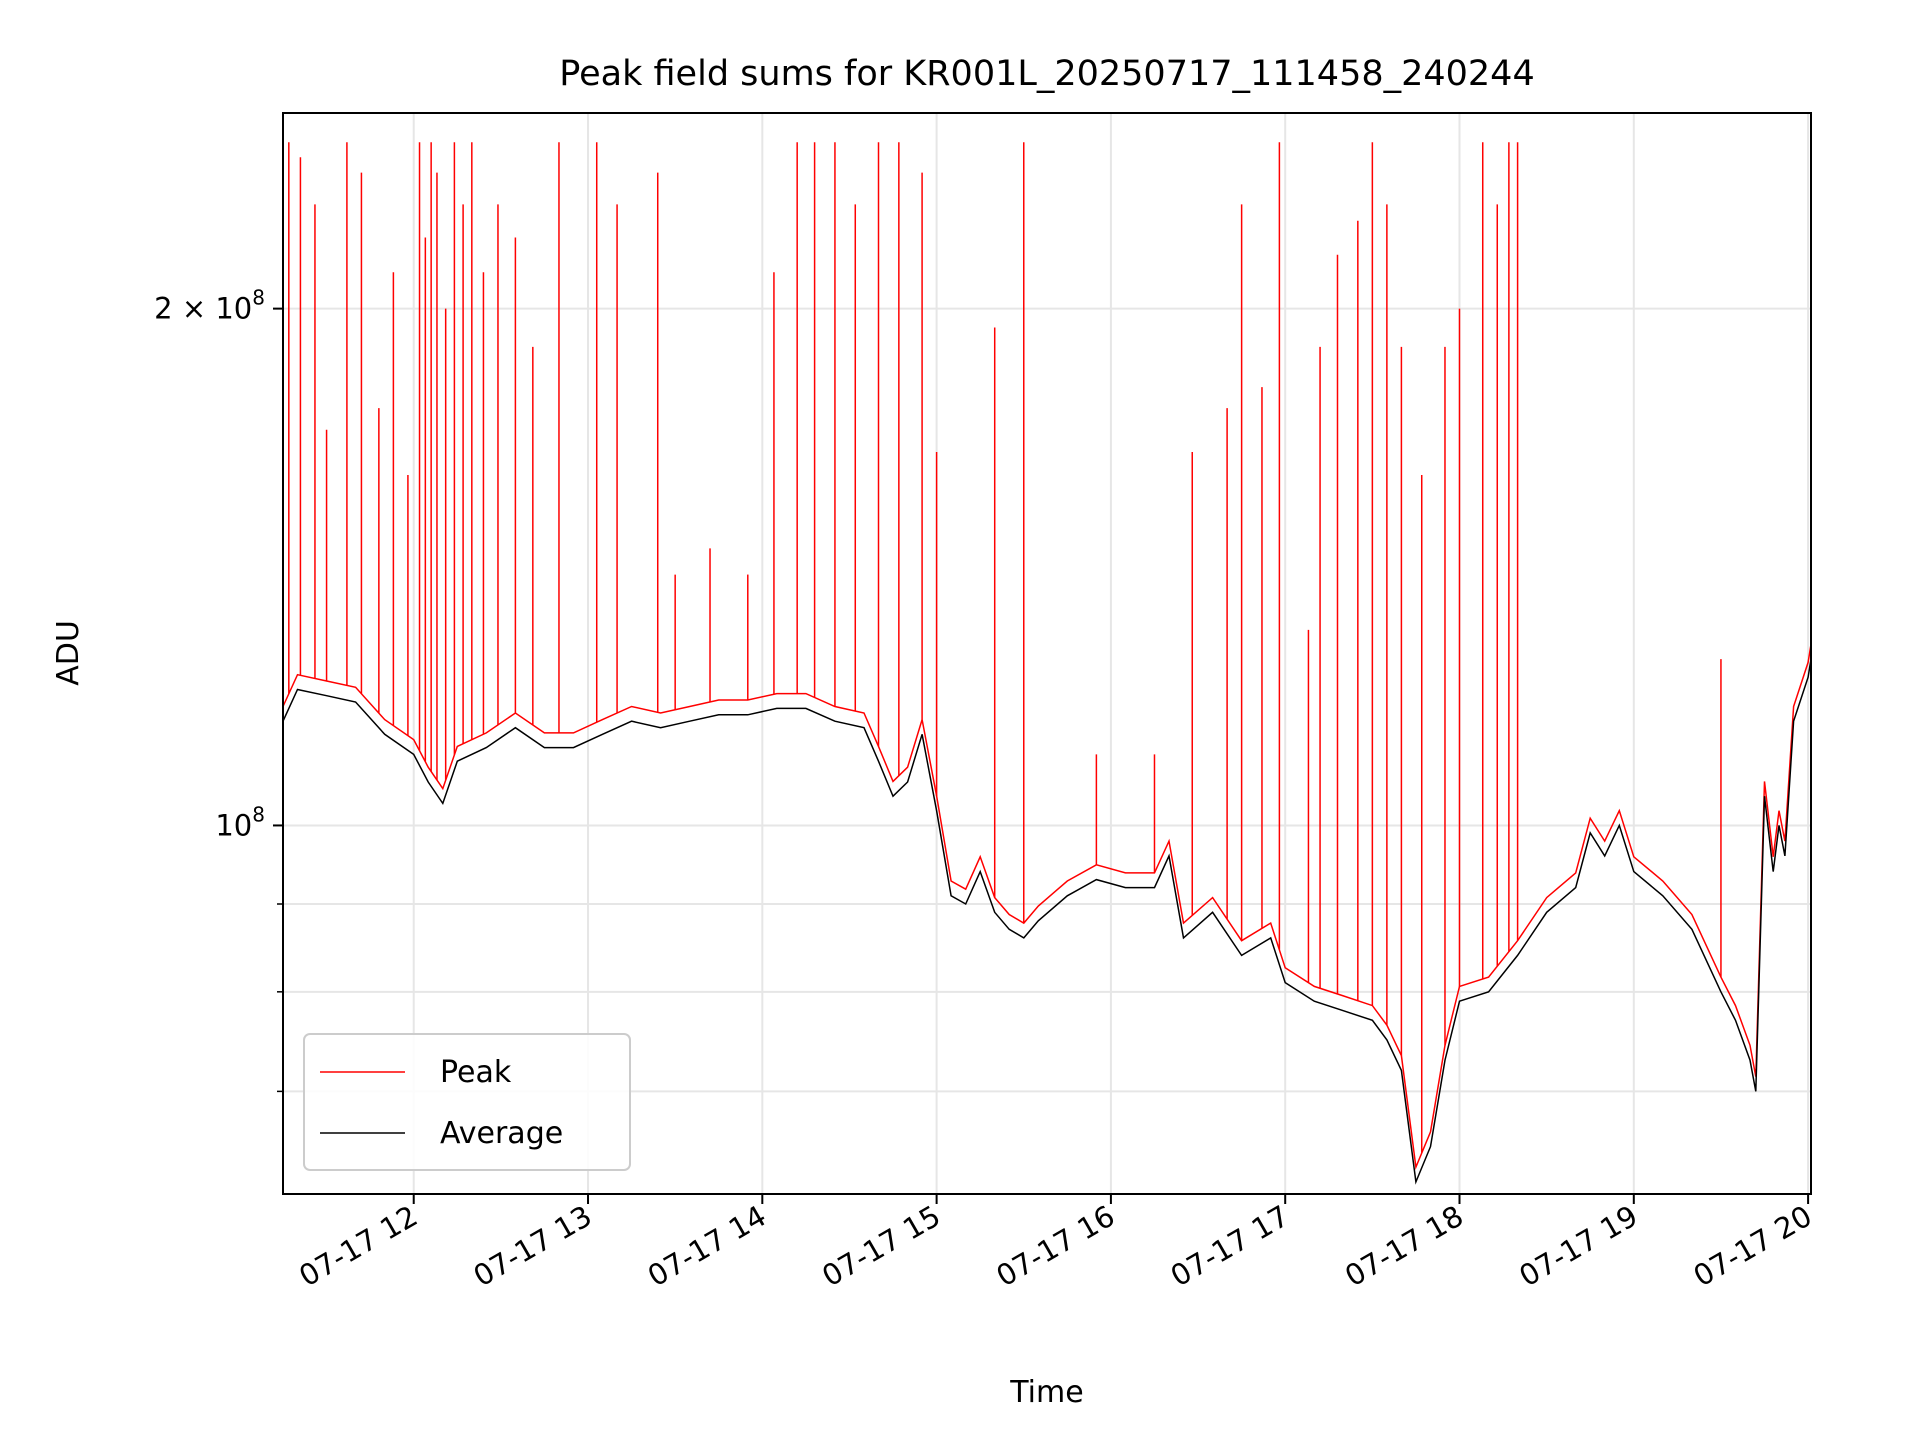 This screenshot has width=1920, height=1440. What do you see at coordinates (240, 822) in the screenshot?
I see `y-tick-label: 108` at bounding box center [240, 822].